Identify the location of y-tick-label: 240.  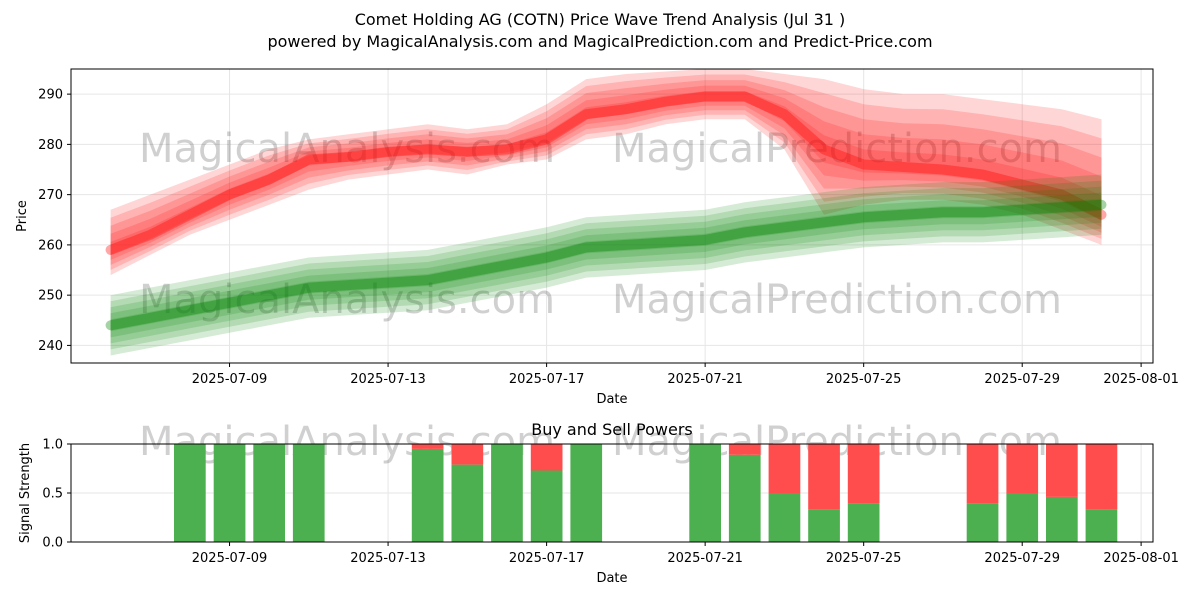
(50, 346).